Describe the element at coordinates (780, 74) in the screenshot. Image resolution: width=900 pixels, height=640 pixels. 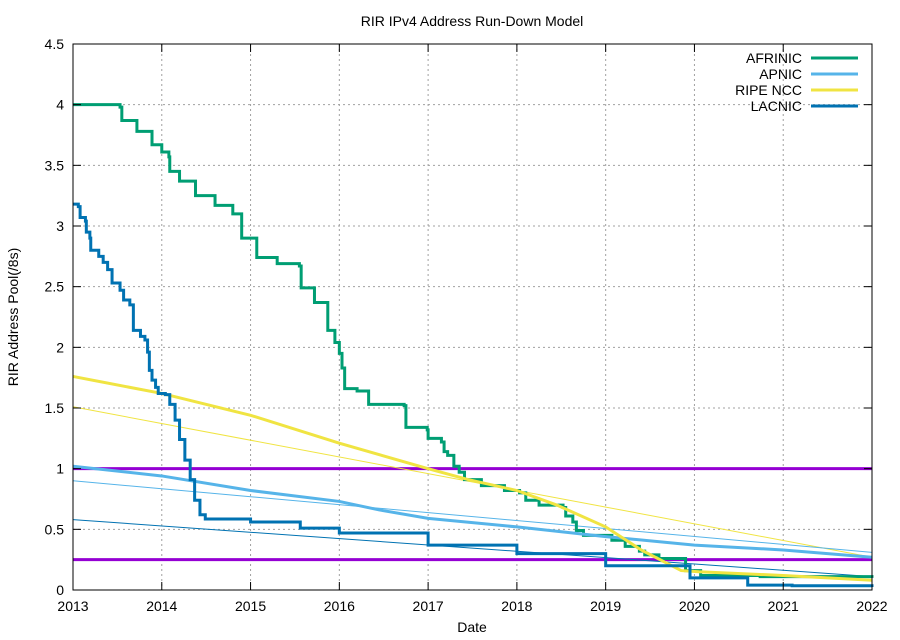
I see `legend-label: APNIC` at that location.